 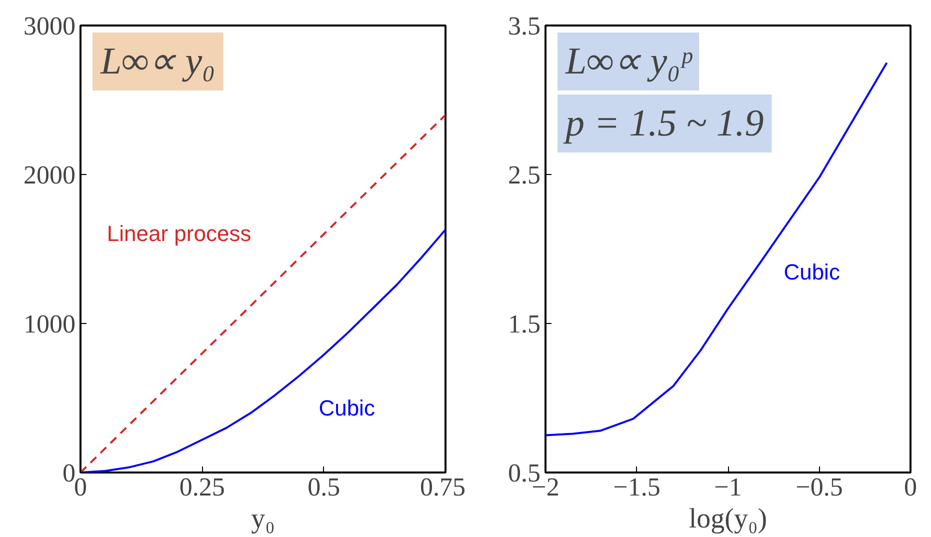 I want to click on annotation: L∞∝ y₀, so click(x=158, y=61).